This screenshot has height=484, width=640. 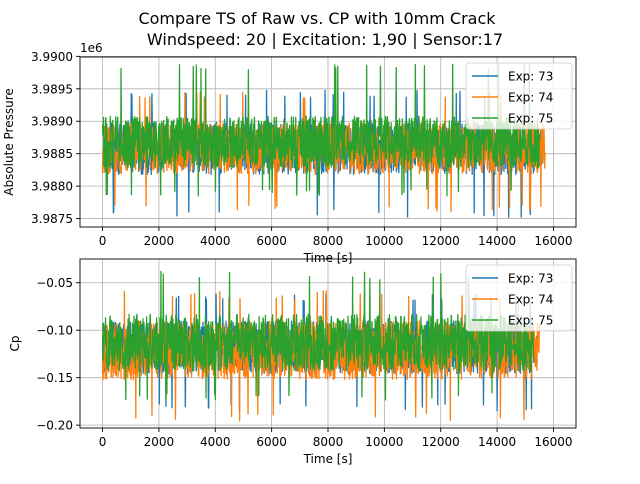 What do you see at coordinates (530, 279) in the screenshot?
I see `bottom-legend-label-73: Exp: 73` at bounding box center [530, 279].